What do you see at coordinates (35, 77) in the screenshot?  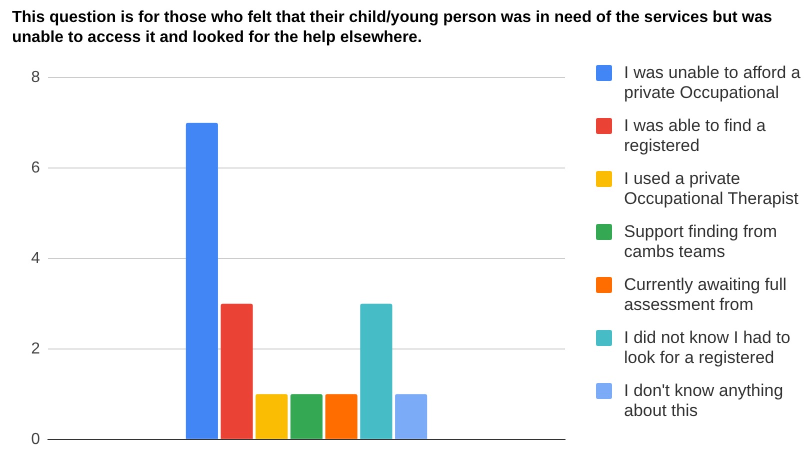 I see `y-tick-label: 8` at bounding box center [35, 77].